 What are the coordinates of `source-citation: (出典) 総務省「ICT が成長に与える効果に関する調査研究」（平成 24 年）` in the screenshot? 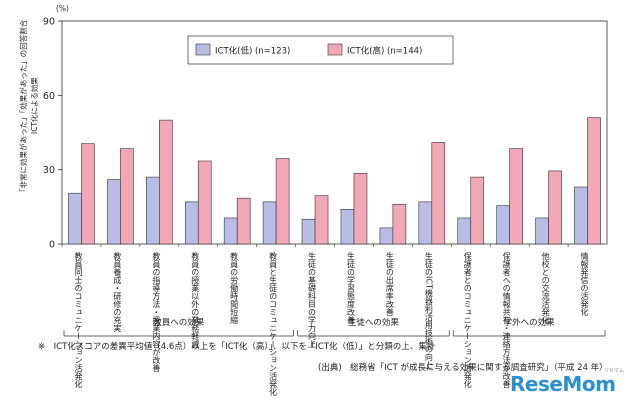 It's located at (463, 368).